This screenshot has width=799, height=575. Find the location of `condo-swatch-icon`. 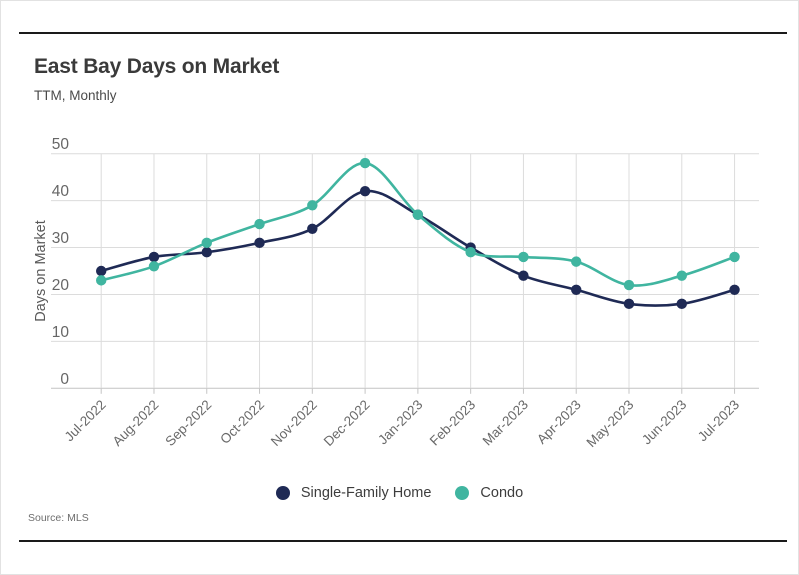

condo-swatch-icon is located at coordinates (462, 493).